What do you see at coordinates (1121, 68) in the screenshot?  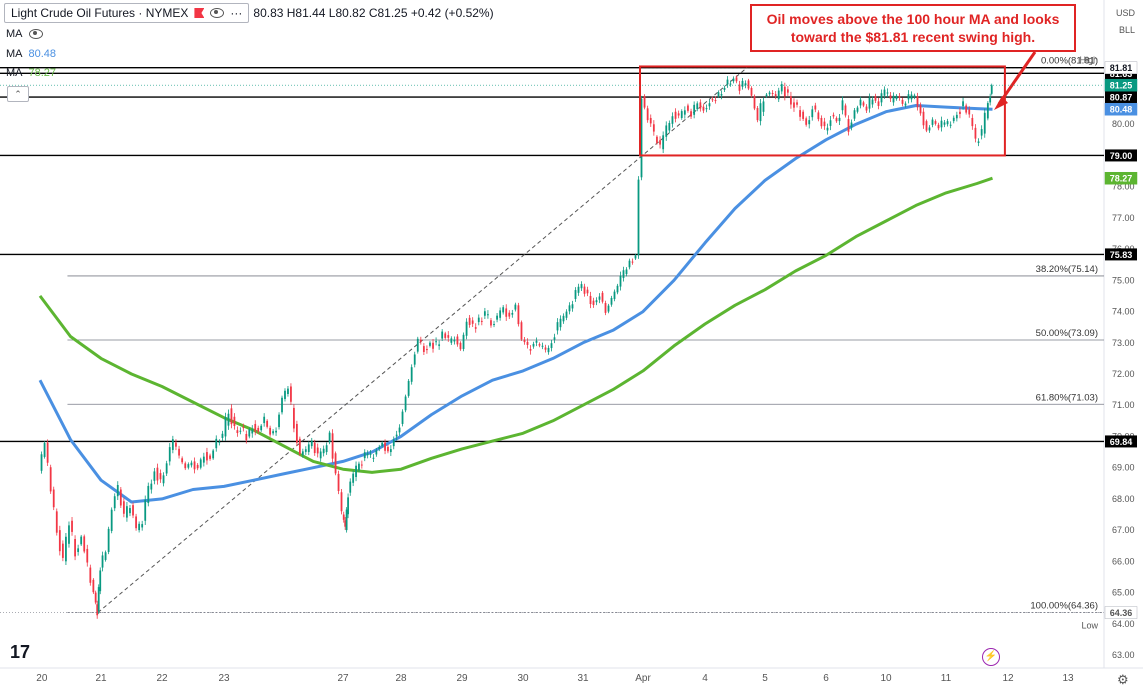 I see `price-tag-label: 81.81` at bounding box center [1121, 68].